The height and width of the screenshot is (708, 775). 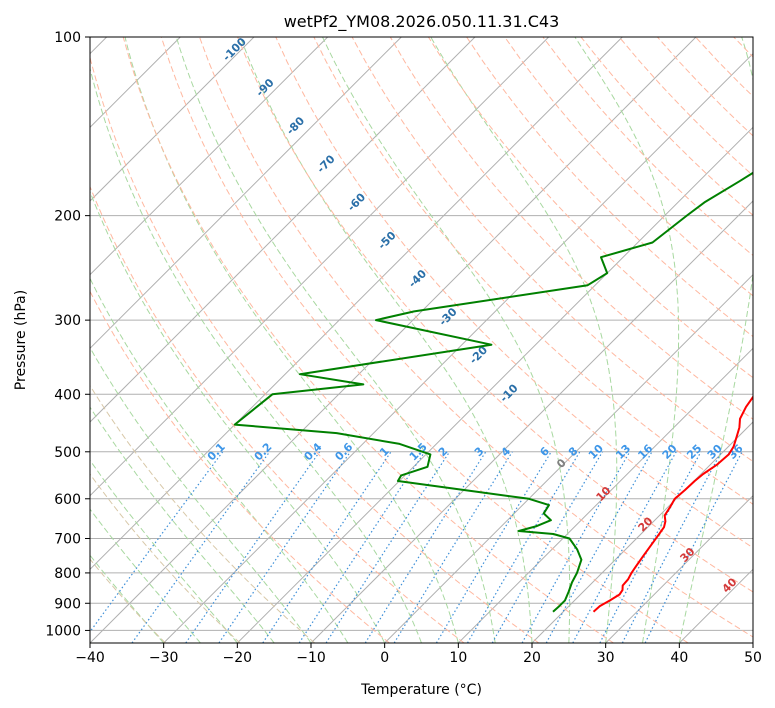 What do you see at coordinates (606, 658) in the screenshot?
I see `x-tick-label: 30` at bounding box center [606, 658].